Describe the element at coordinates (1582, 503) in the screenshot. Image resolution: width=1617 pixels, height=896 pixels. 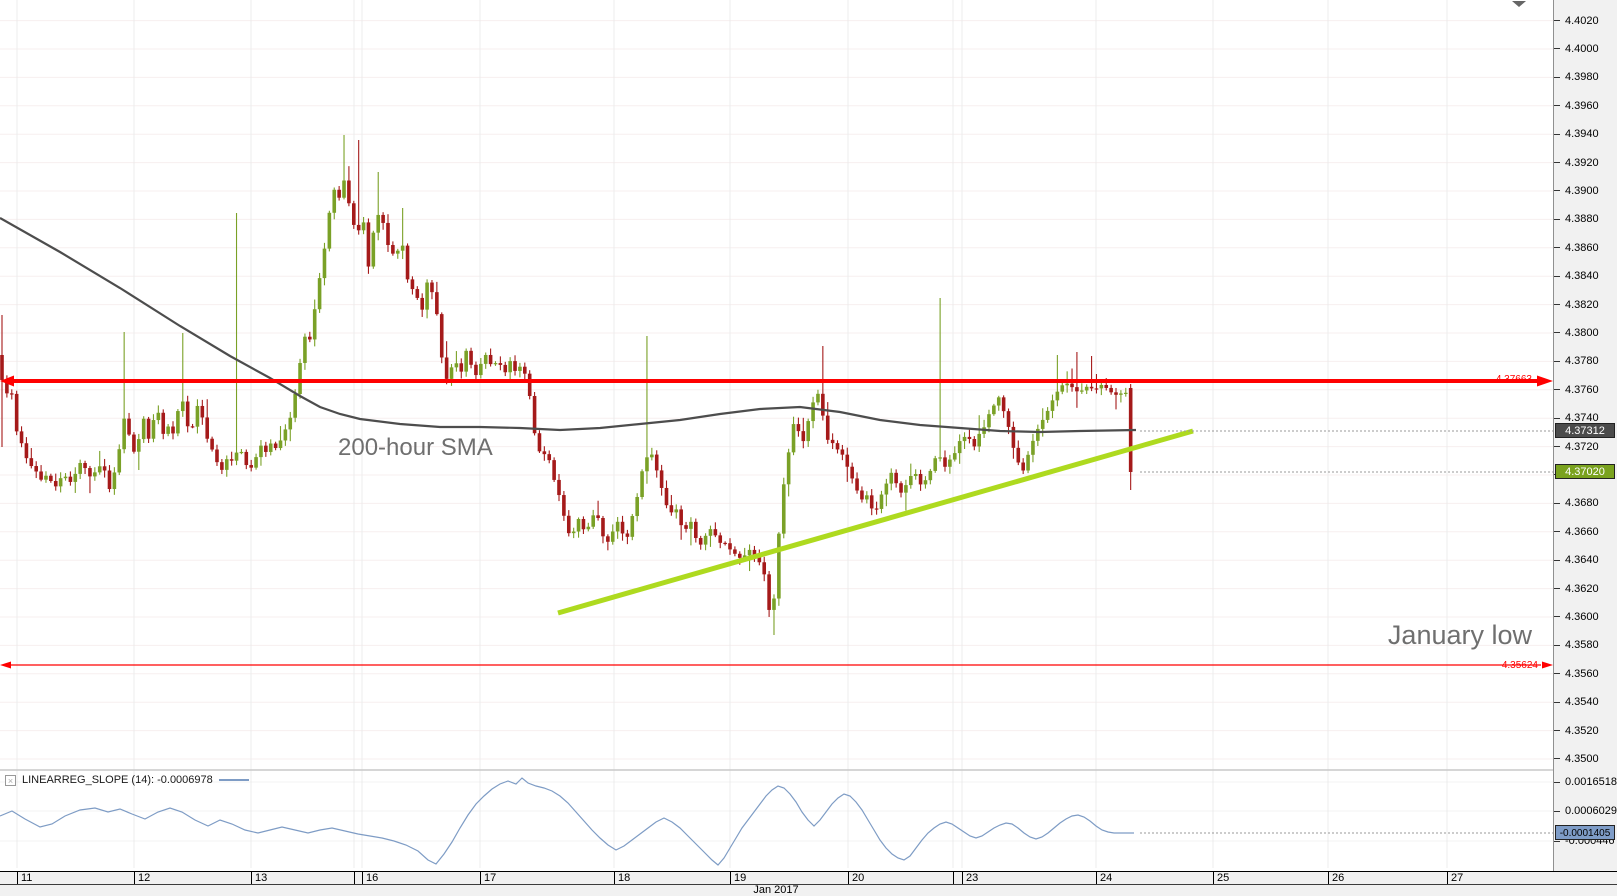
I see `price-tick-label: 4.3680` at that location.